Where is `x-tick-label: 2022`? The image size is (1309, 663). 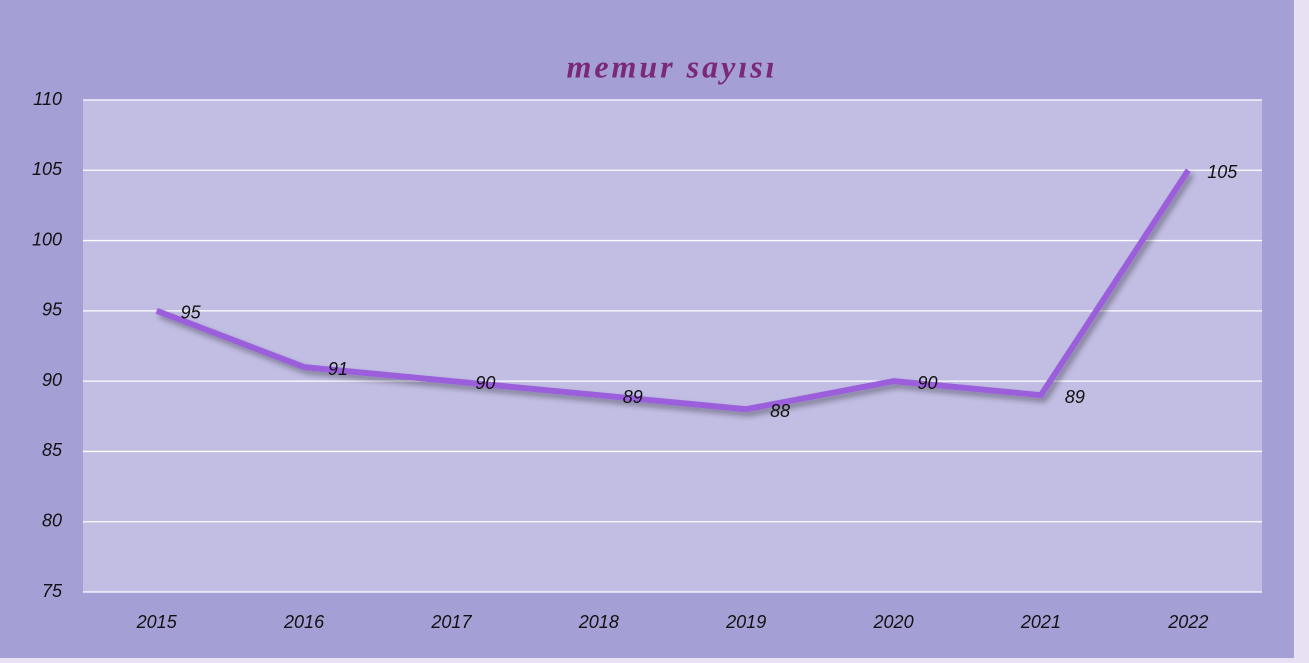 x-tick-label: 2022 is located at coordinates (1187, 622).